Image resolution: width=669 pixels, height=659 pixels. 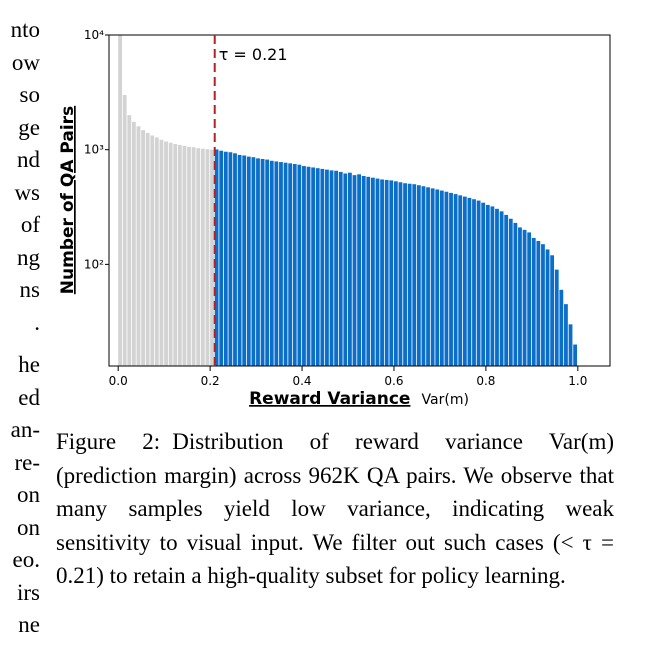 I want to click on threshold-label: τ = 0.21, so click(x=253, y=54).